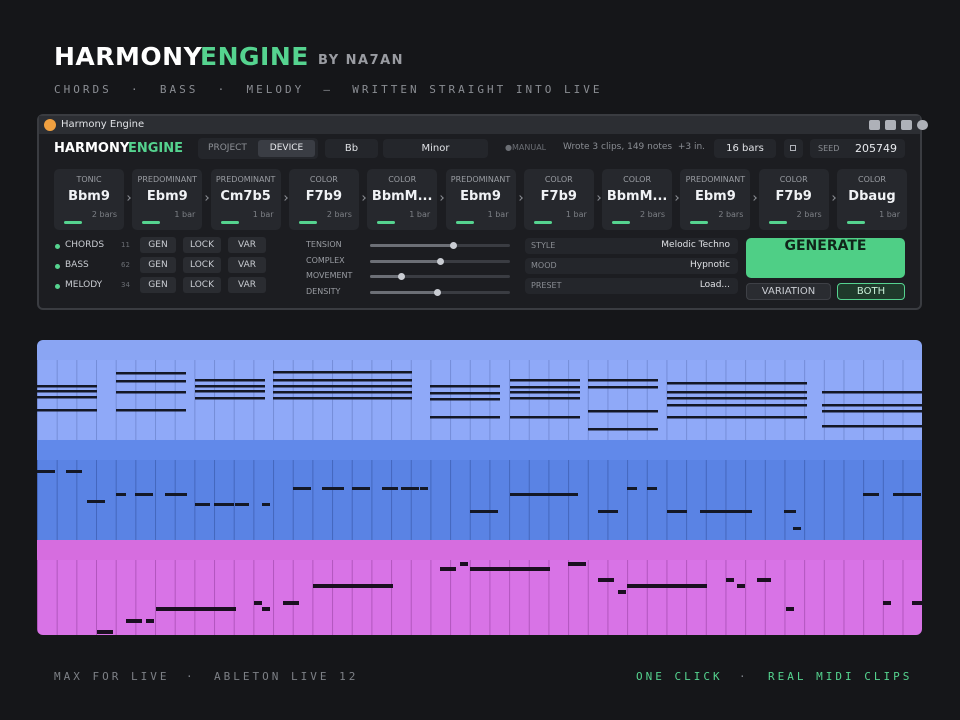 The width and height of the screenshot is (960, 720). I want to click on option-select: STYLE Melodic Techno, so click(631, 246).